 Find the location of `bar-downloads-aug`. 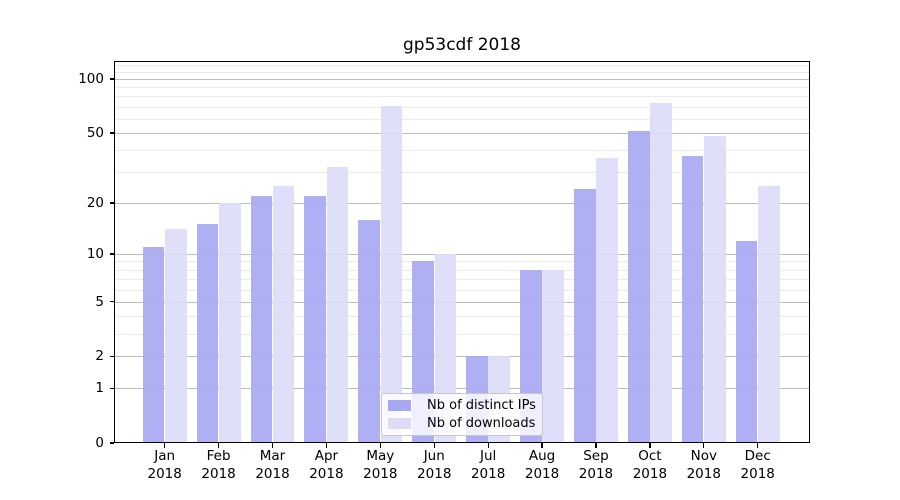

bar-downloads-aug is located at coordinates (553, 356).